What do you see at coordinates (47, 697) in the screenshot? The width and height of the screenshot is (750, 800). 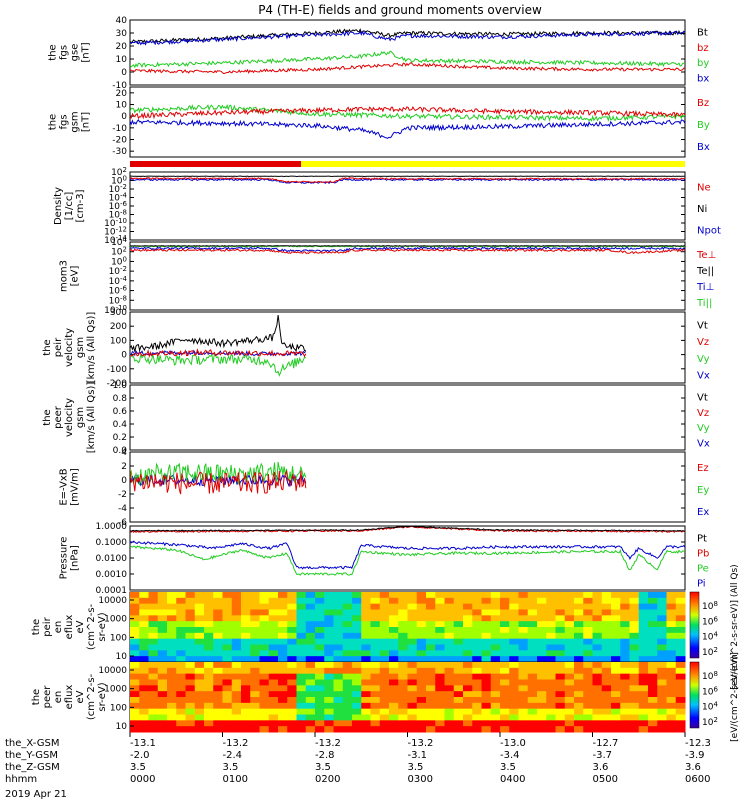 I see `y-axis-label-line: peer` at bounding box center [47, 697].